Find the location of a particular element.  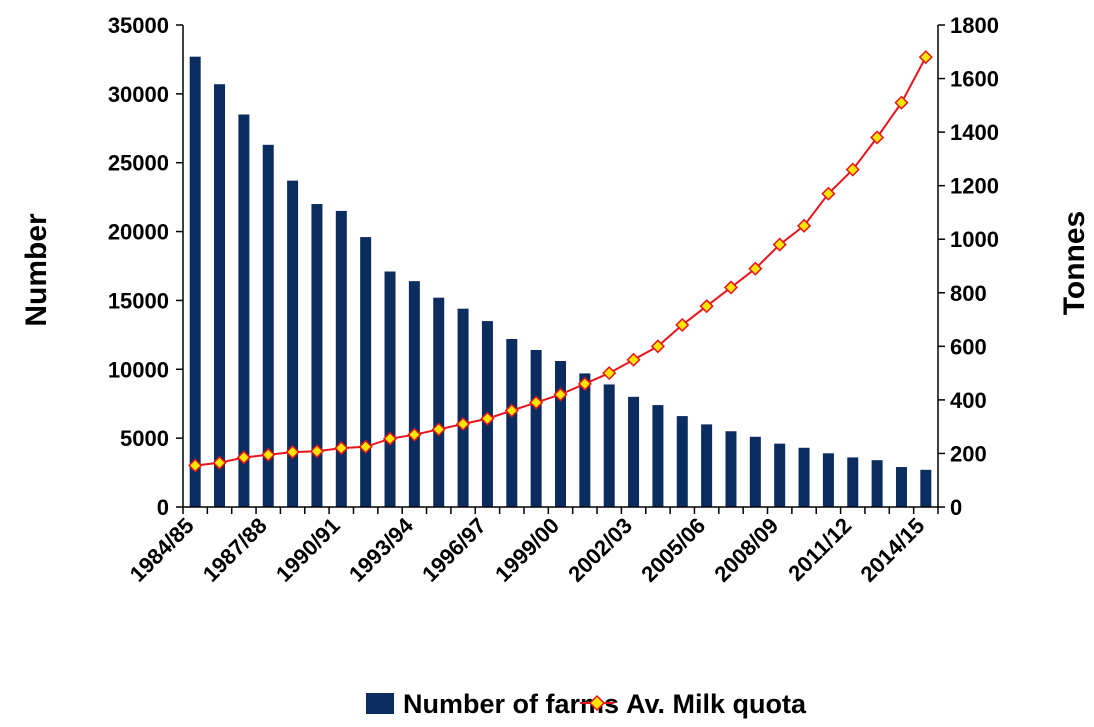

y-axis-title: Number is located at coordinates (36, 270).